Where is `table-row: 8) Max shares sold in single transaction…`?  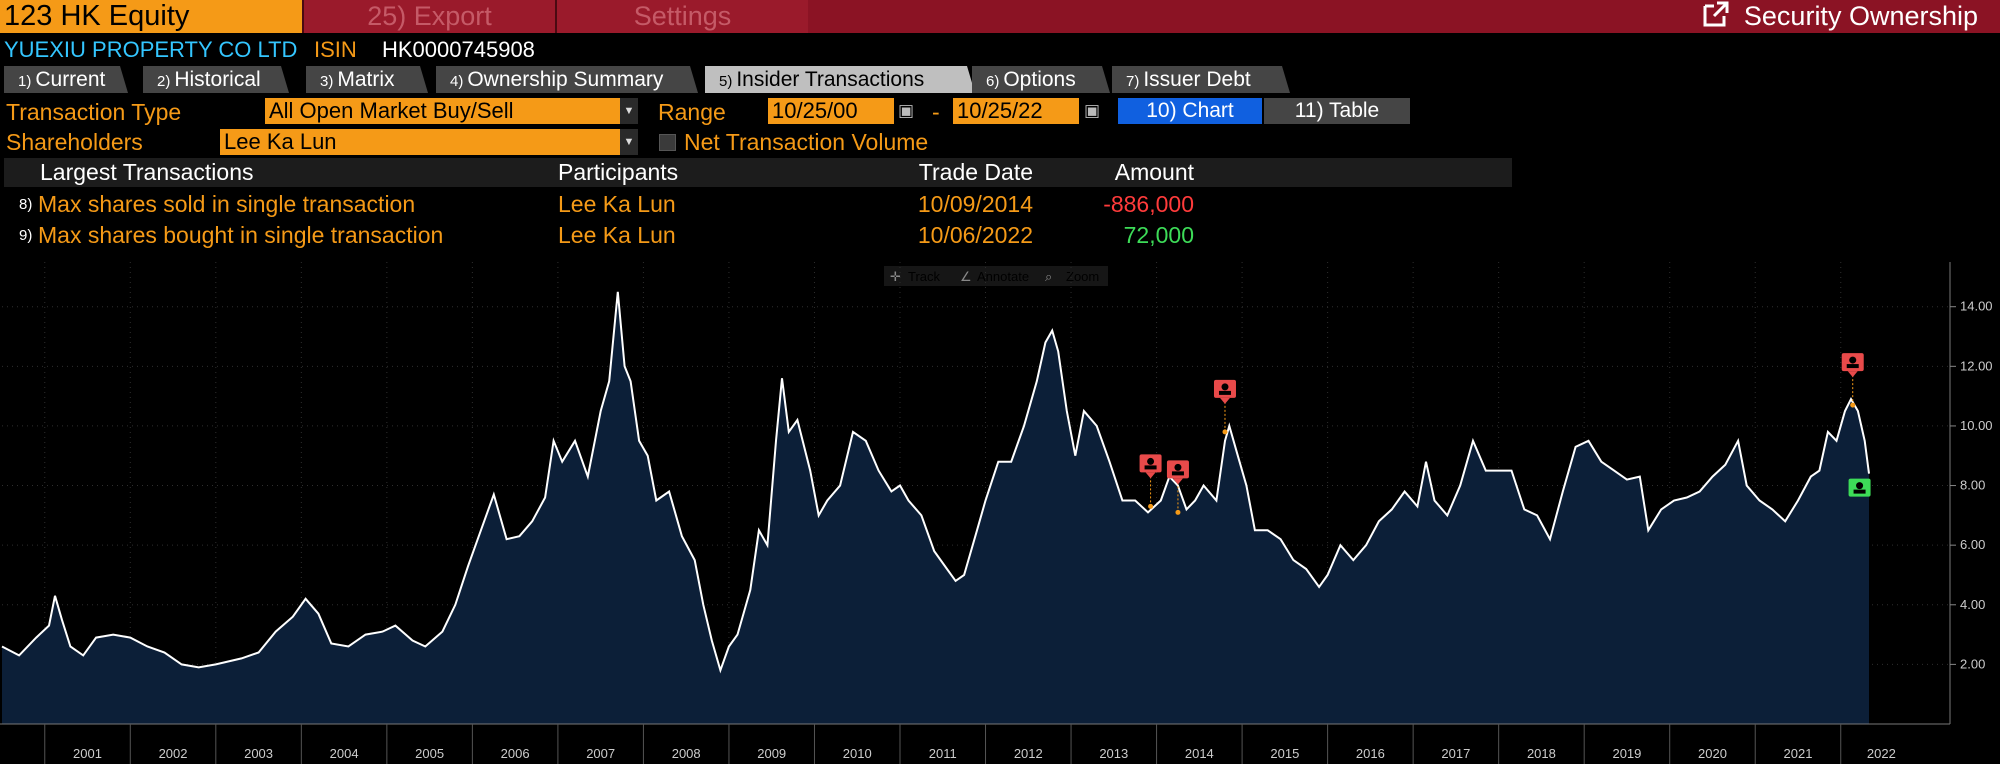
table-row: 8) Max shares sold in single transaction… is located at coordinates (756, 204).